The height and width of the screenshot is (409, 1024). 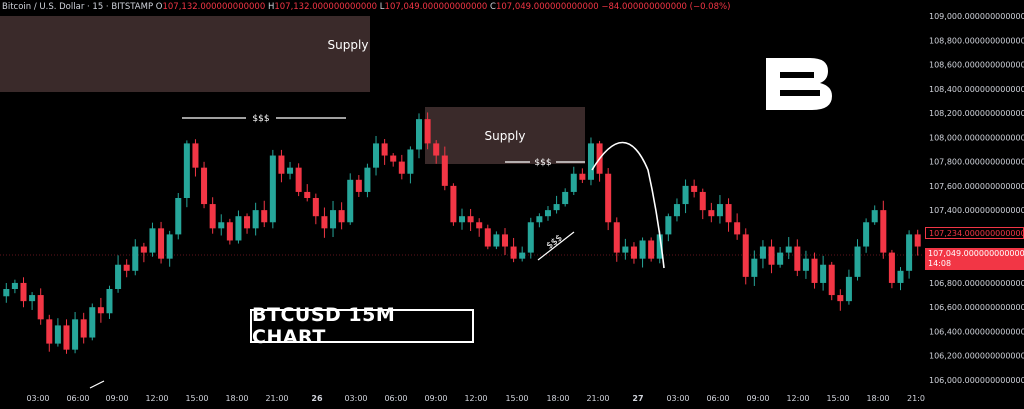 I want to click on liquidity-label-1: $$$, so click(x=260, y=119).